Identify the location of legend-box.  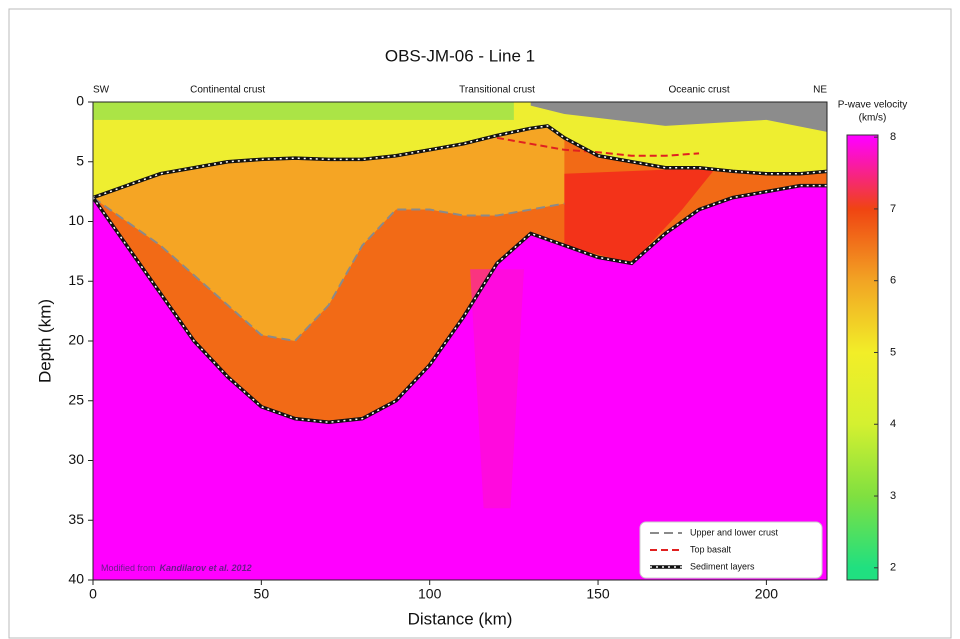
(731, 550).